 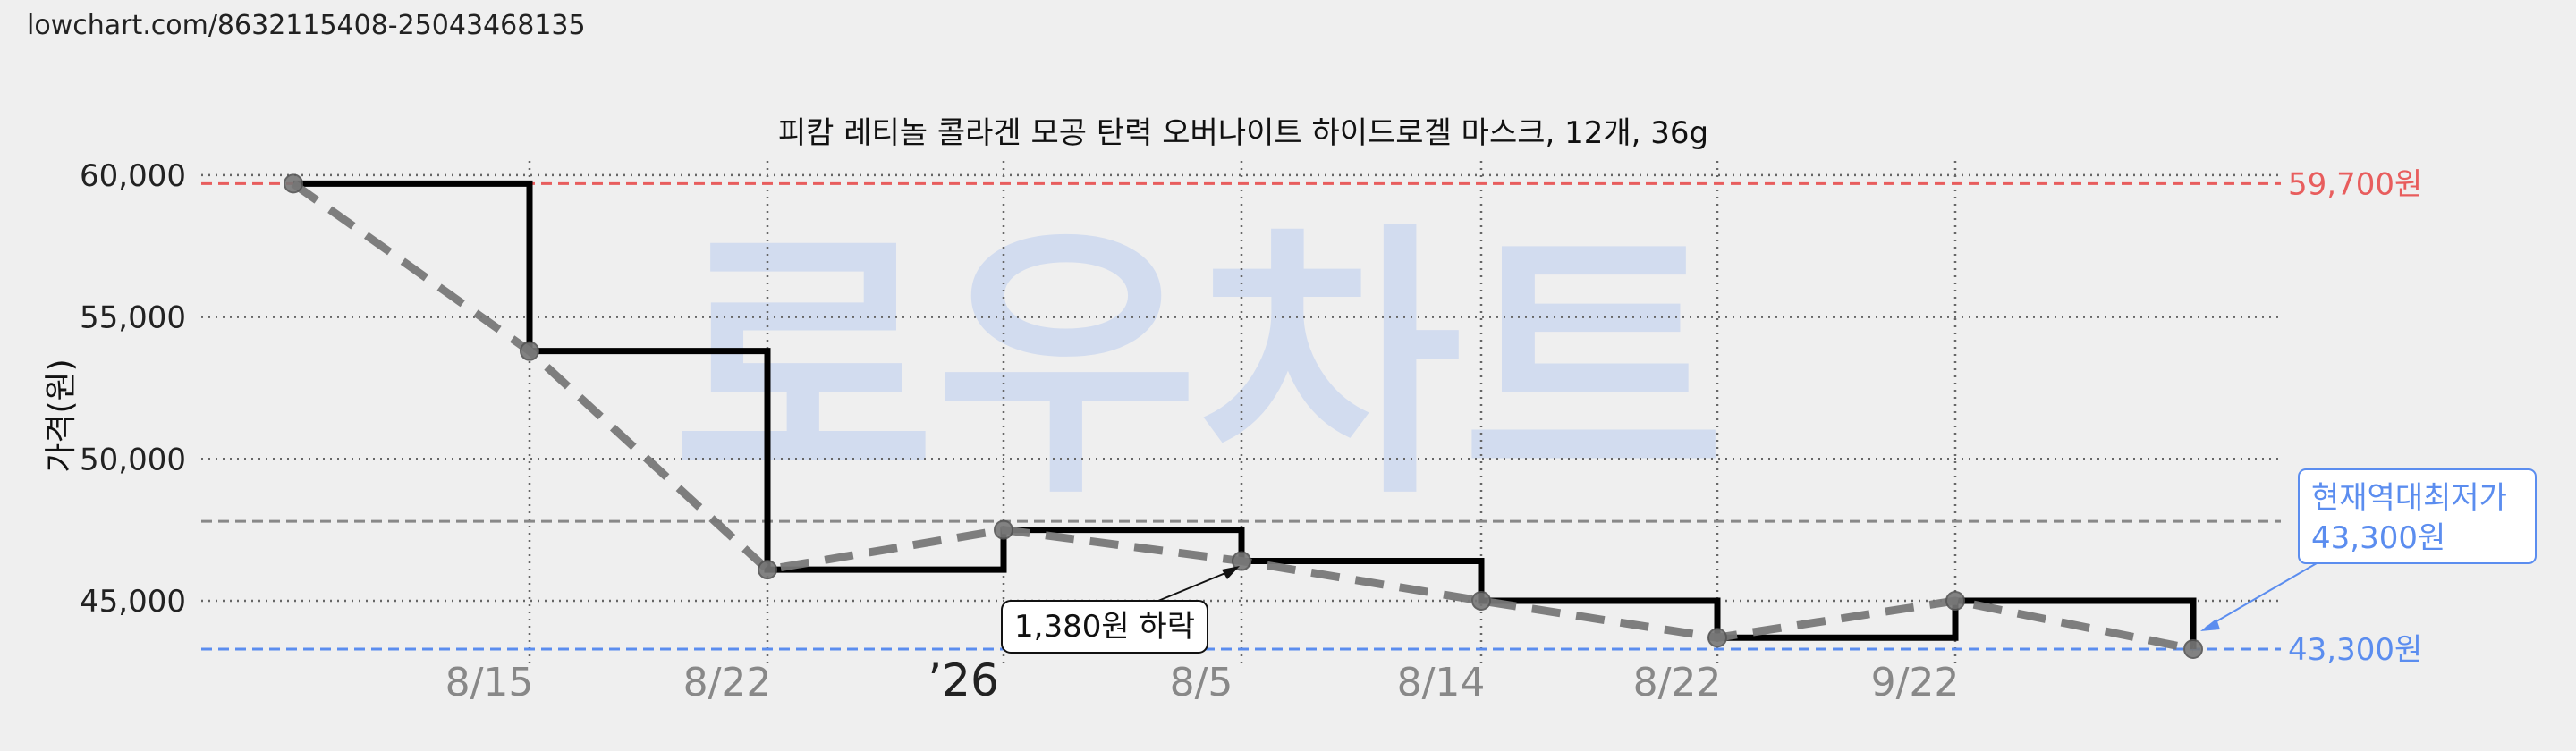 I want to click on callout-arrowhead, so click(x=2210, y=625).